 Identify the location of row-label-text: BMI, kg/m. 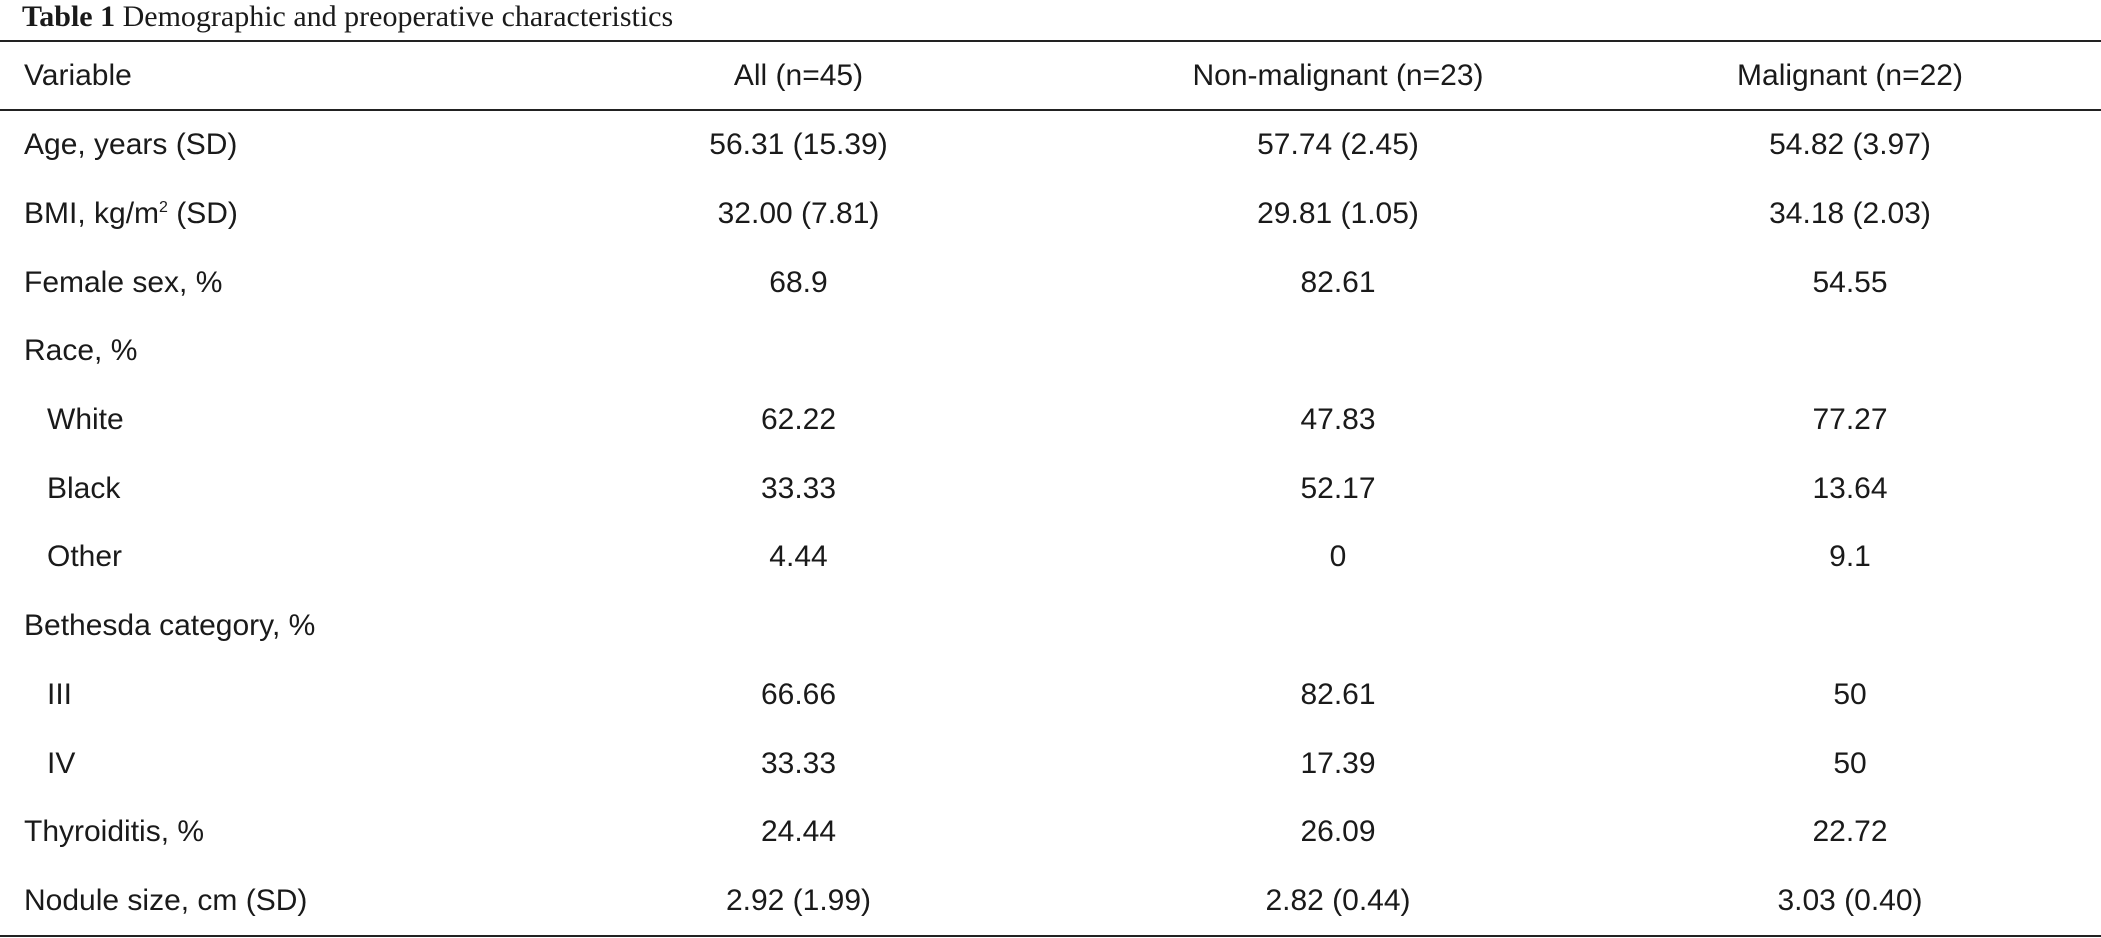
(92, 214).